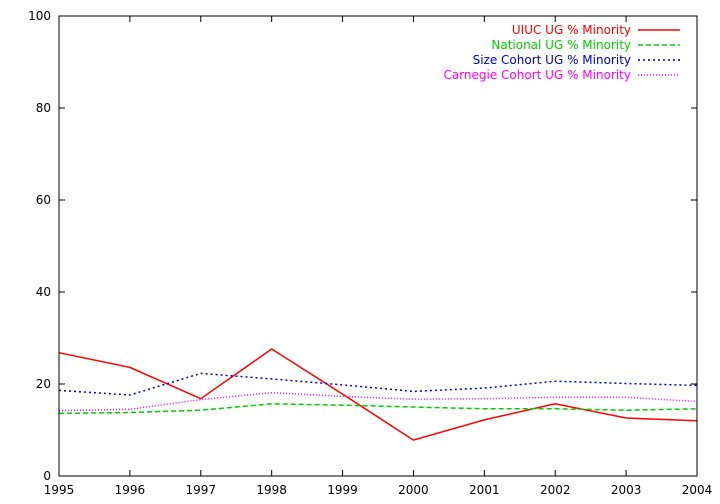 Image resolution: width=720 pixels, height=504 pixels. Describe the element at coordinates (130, 490) in the screenshot. I see `x-tick-label: 1996` at that location.